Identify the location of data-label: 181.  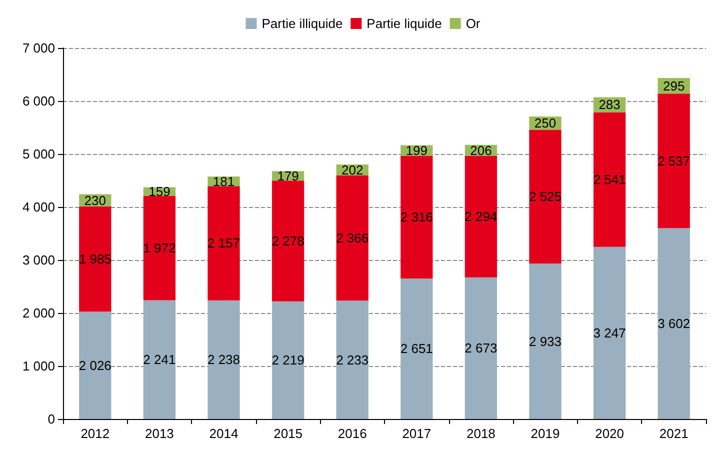
(223, 181).